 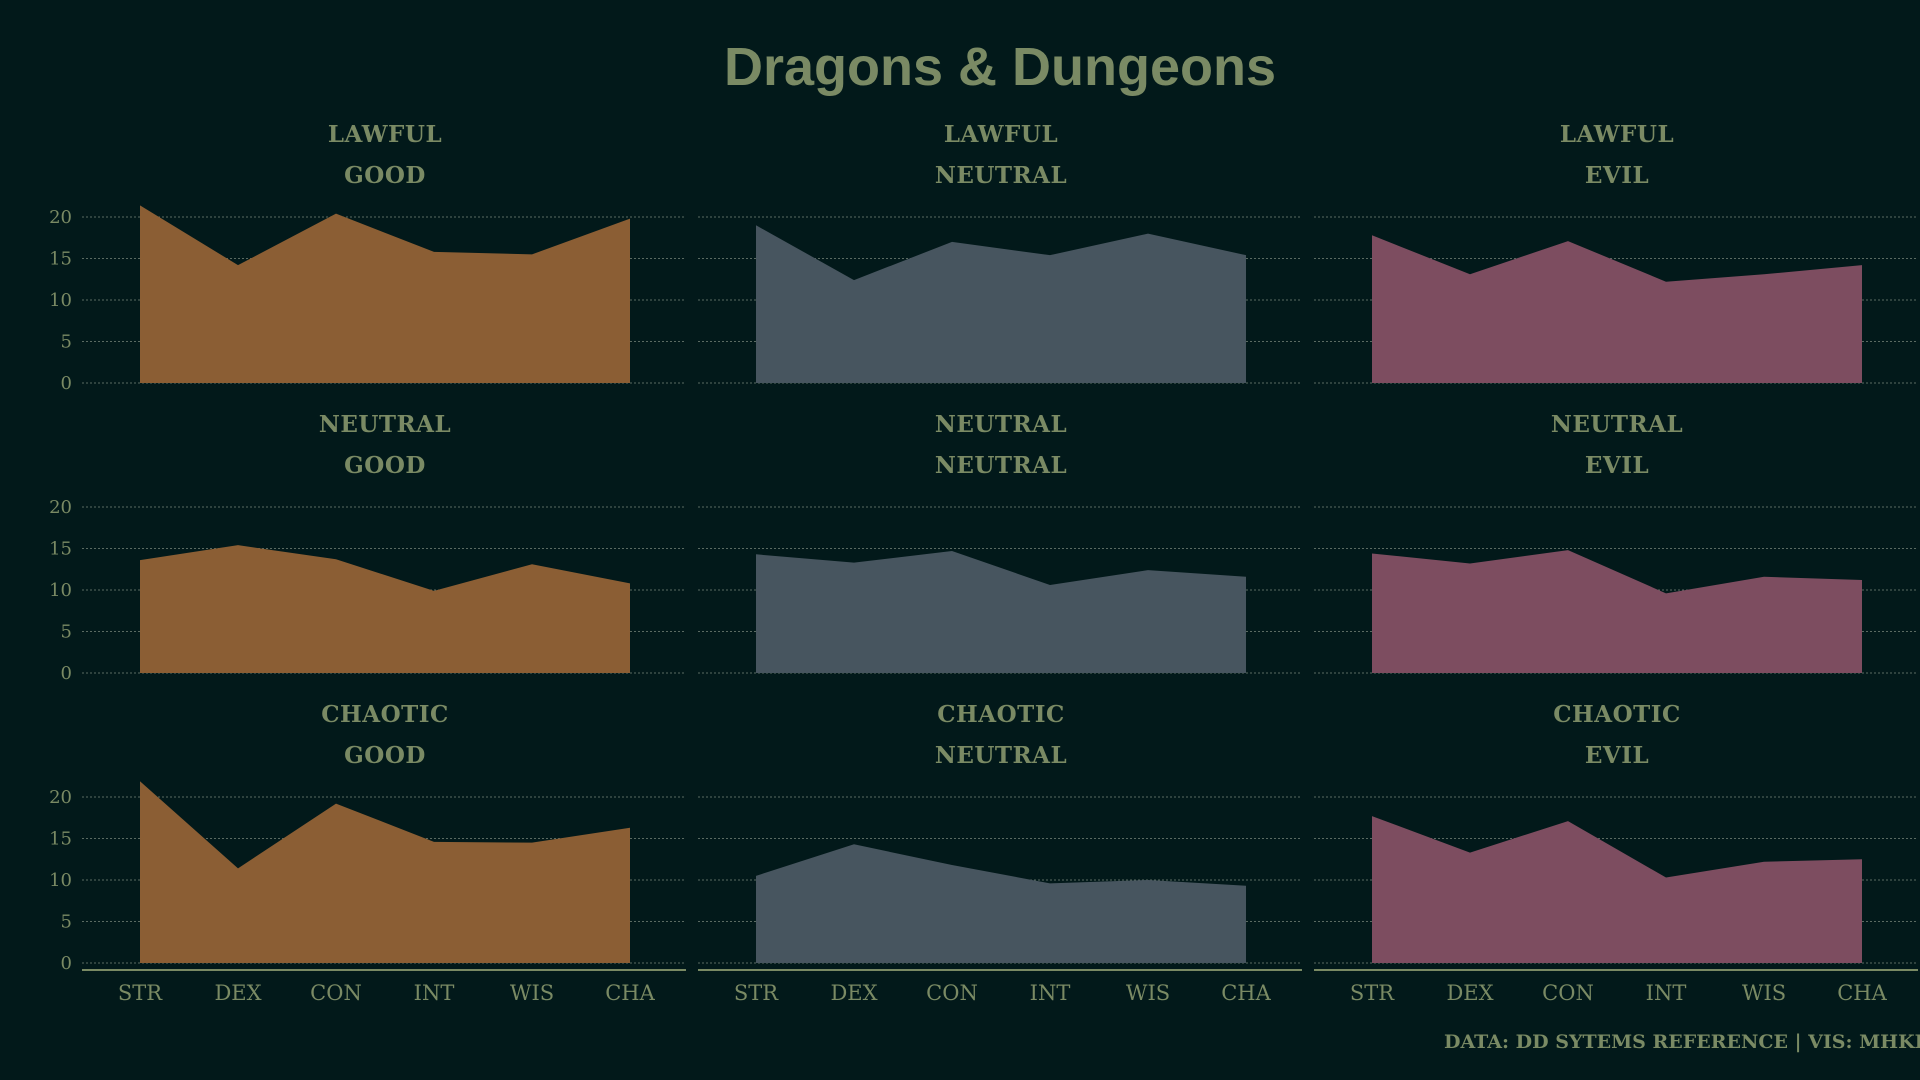 I want to click on area-lawful-good, so click(x=385, y=294).